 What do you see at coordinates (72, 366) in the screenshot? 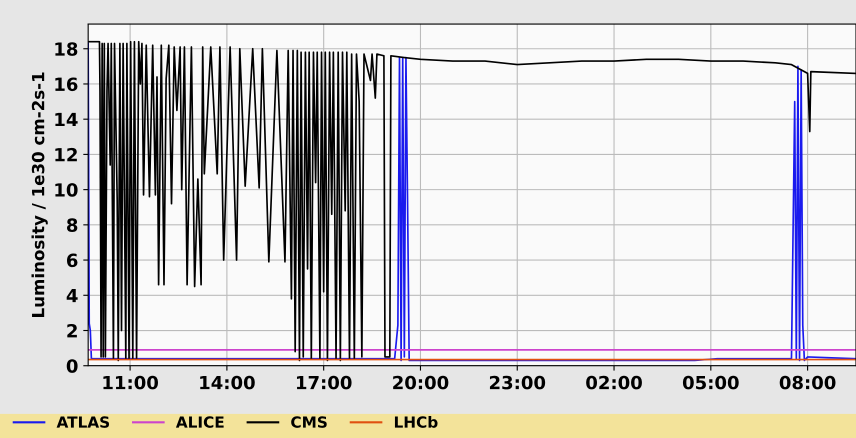
I see `y-tick-label: 0` at bounding box center [72, 366].